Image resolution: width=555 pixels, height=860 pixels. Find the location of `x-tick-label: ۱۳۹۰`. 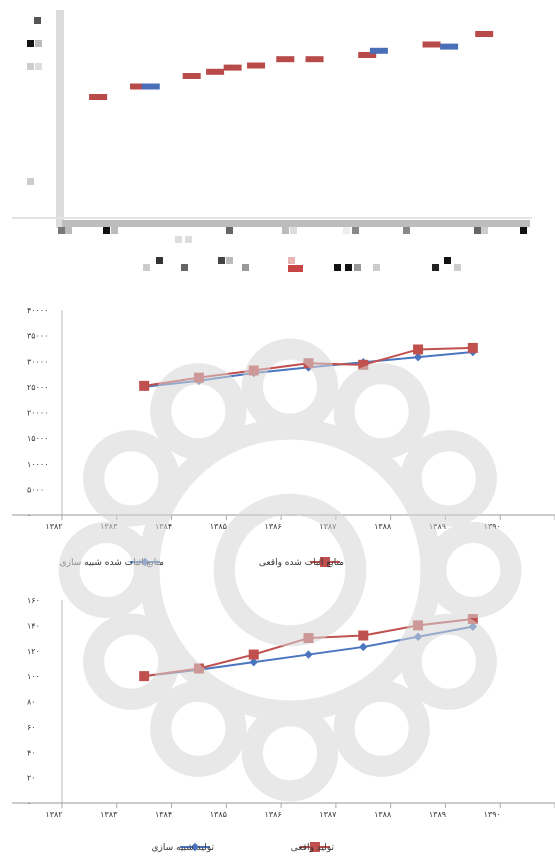

x-tick-label: ۱۳۹۰ is located at coordinates (492, 814).